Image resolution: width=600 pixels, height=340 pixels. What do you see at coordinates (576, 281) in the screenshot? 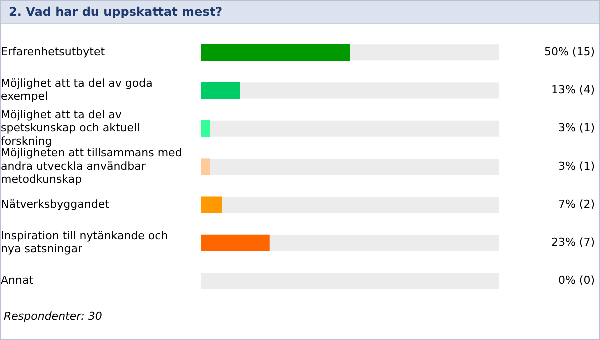
I see `data-label: 0% (0)` at bounding box center [576, 281].